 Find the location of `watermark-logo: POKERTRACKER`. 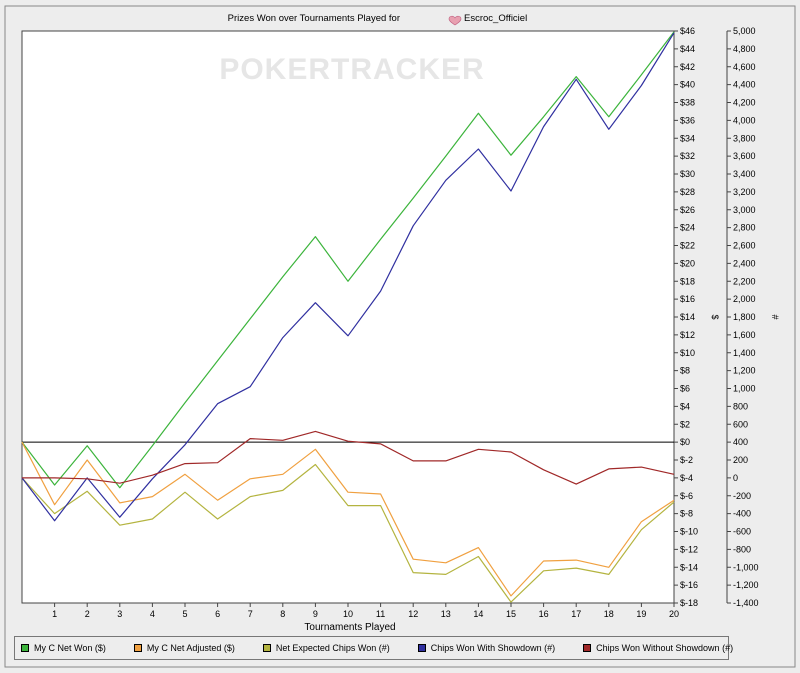

watermark-logo: POKERTRACKER is located at coordinates (351, 69).